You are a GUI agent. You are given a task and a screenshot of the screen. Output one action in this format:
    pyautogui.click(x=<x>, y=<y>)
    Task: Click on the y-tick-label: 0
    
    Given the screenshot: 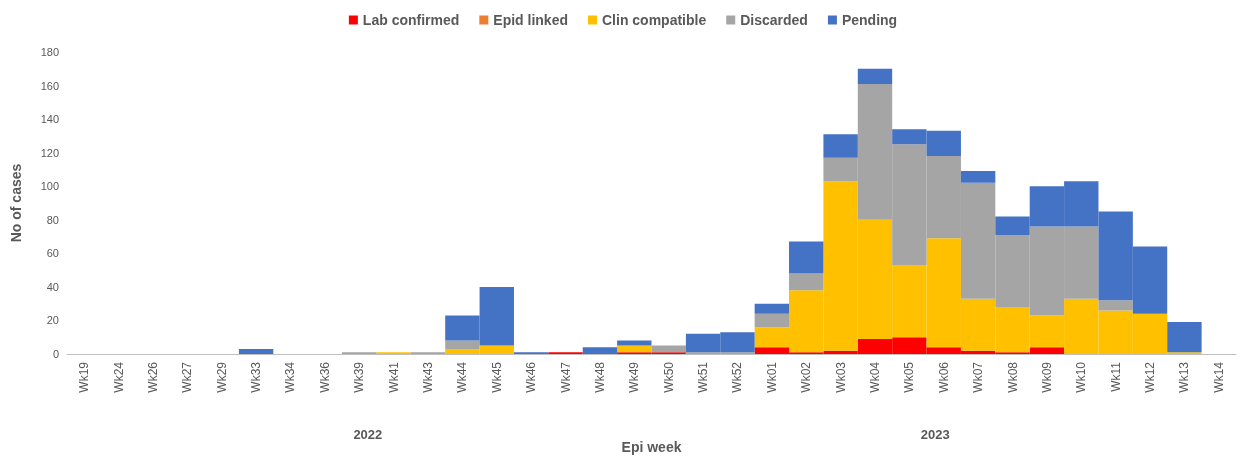 What is the action you would take?
    pyautogui.click(x=55, y=354)
    